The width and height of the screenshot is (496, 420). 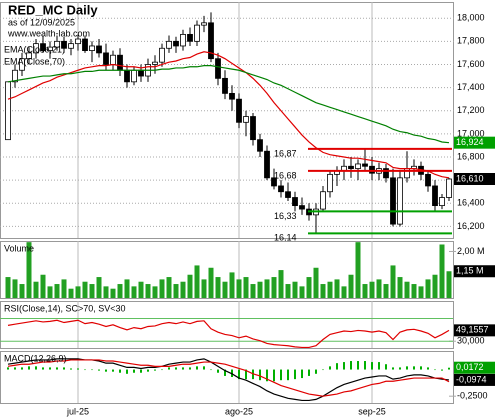 What do you see at coordinates (48, 33) in the screenshot?
I see `source: www.wealth-lab.com` at bounding box center [48, 33].